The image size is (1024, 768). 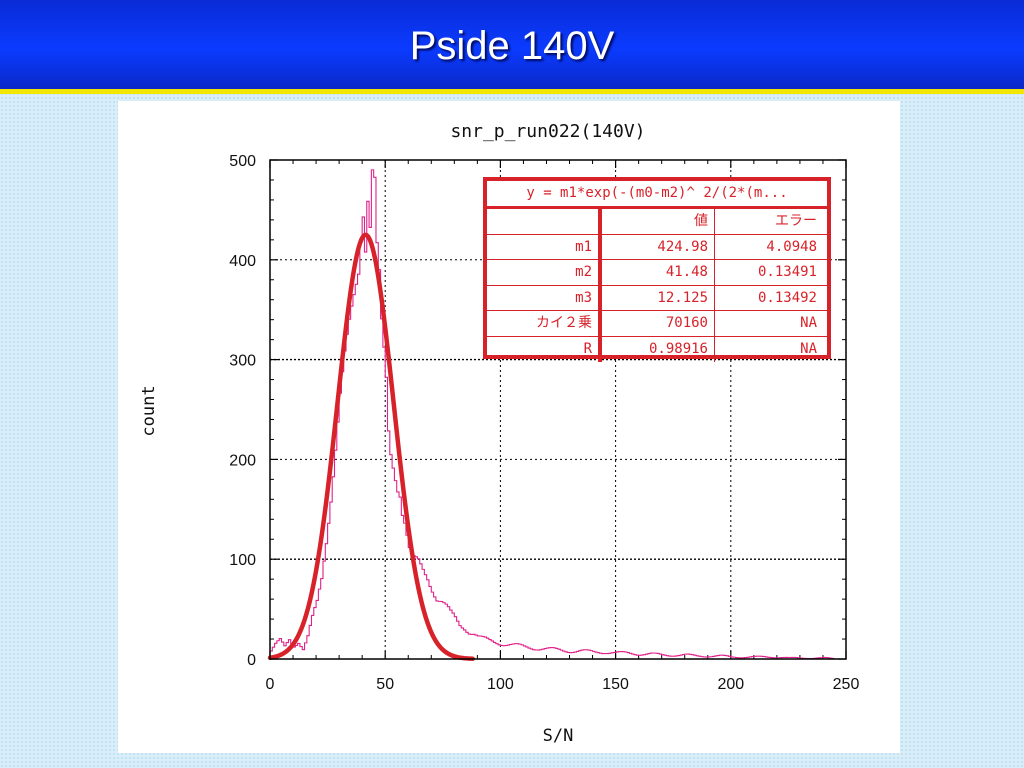 What do you see at coordinates (251, 660) in the screenshot?
I see `y-tick-label: 0` at bounding box center [251, 660].